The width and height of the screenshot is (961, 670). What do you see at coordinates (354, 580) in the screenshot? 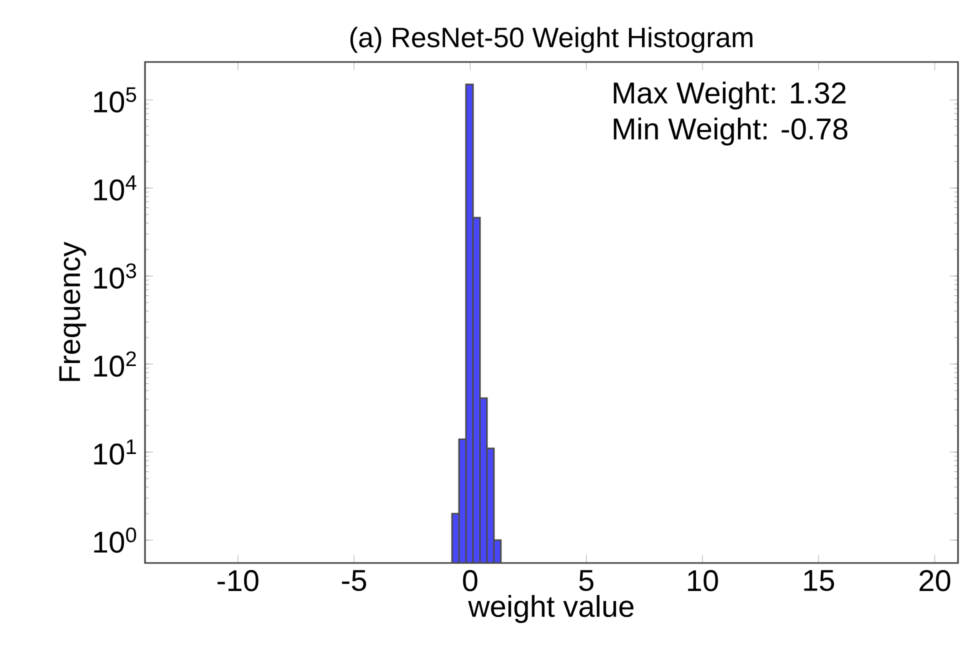
I see `x-tick-label: -5` at bounding box center [354, 580].